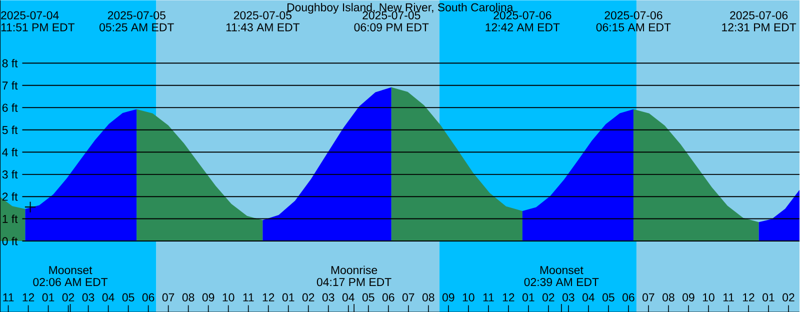 This screenshot has width=800, height=312. Describe the element at coordinates (10, 196) in the screenshot. I see `y-tick-label: 2 ft` at that location.